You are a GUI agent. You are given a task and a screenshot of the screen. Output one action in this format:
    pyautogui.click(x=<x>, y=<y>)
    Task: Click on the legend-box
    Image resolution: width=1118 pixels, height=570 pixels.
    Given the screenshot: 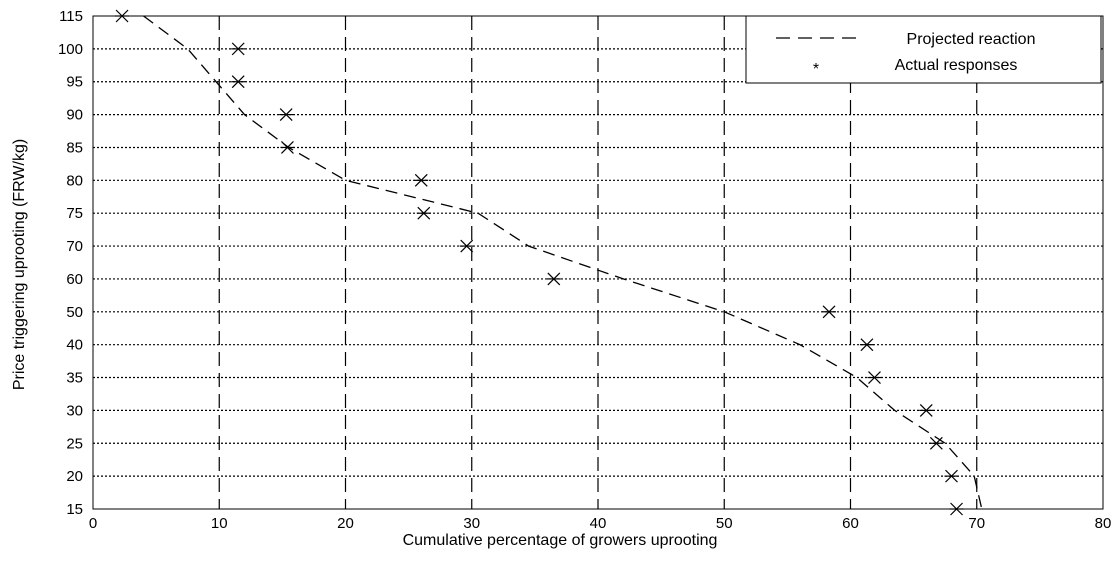 What is the action you would take?
    pyautogui.click(x=923, y=49)
    